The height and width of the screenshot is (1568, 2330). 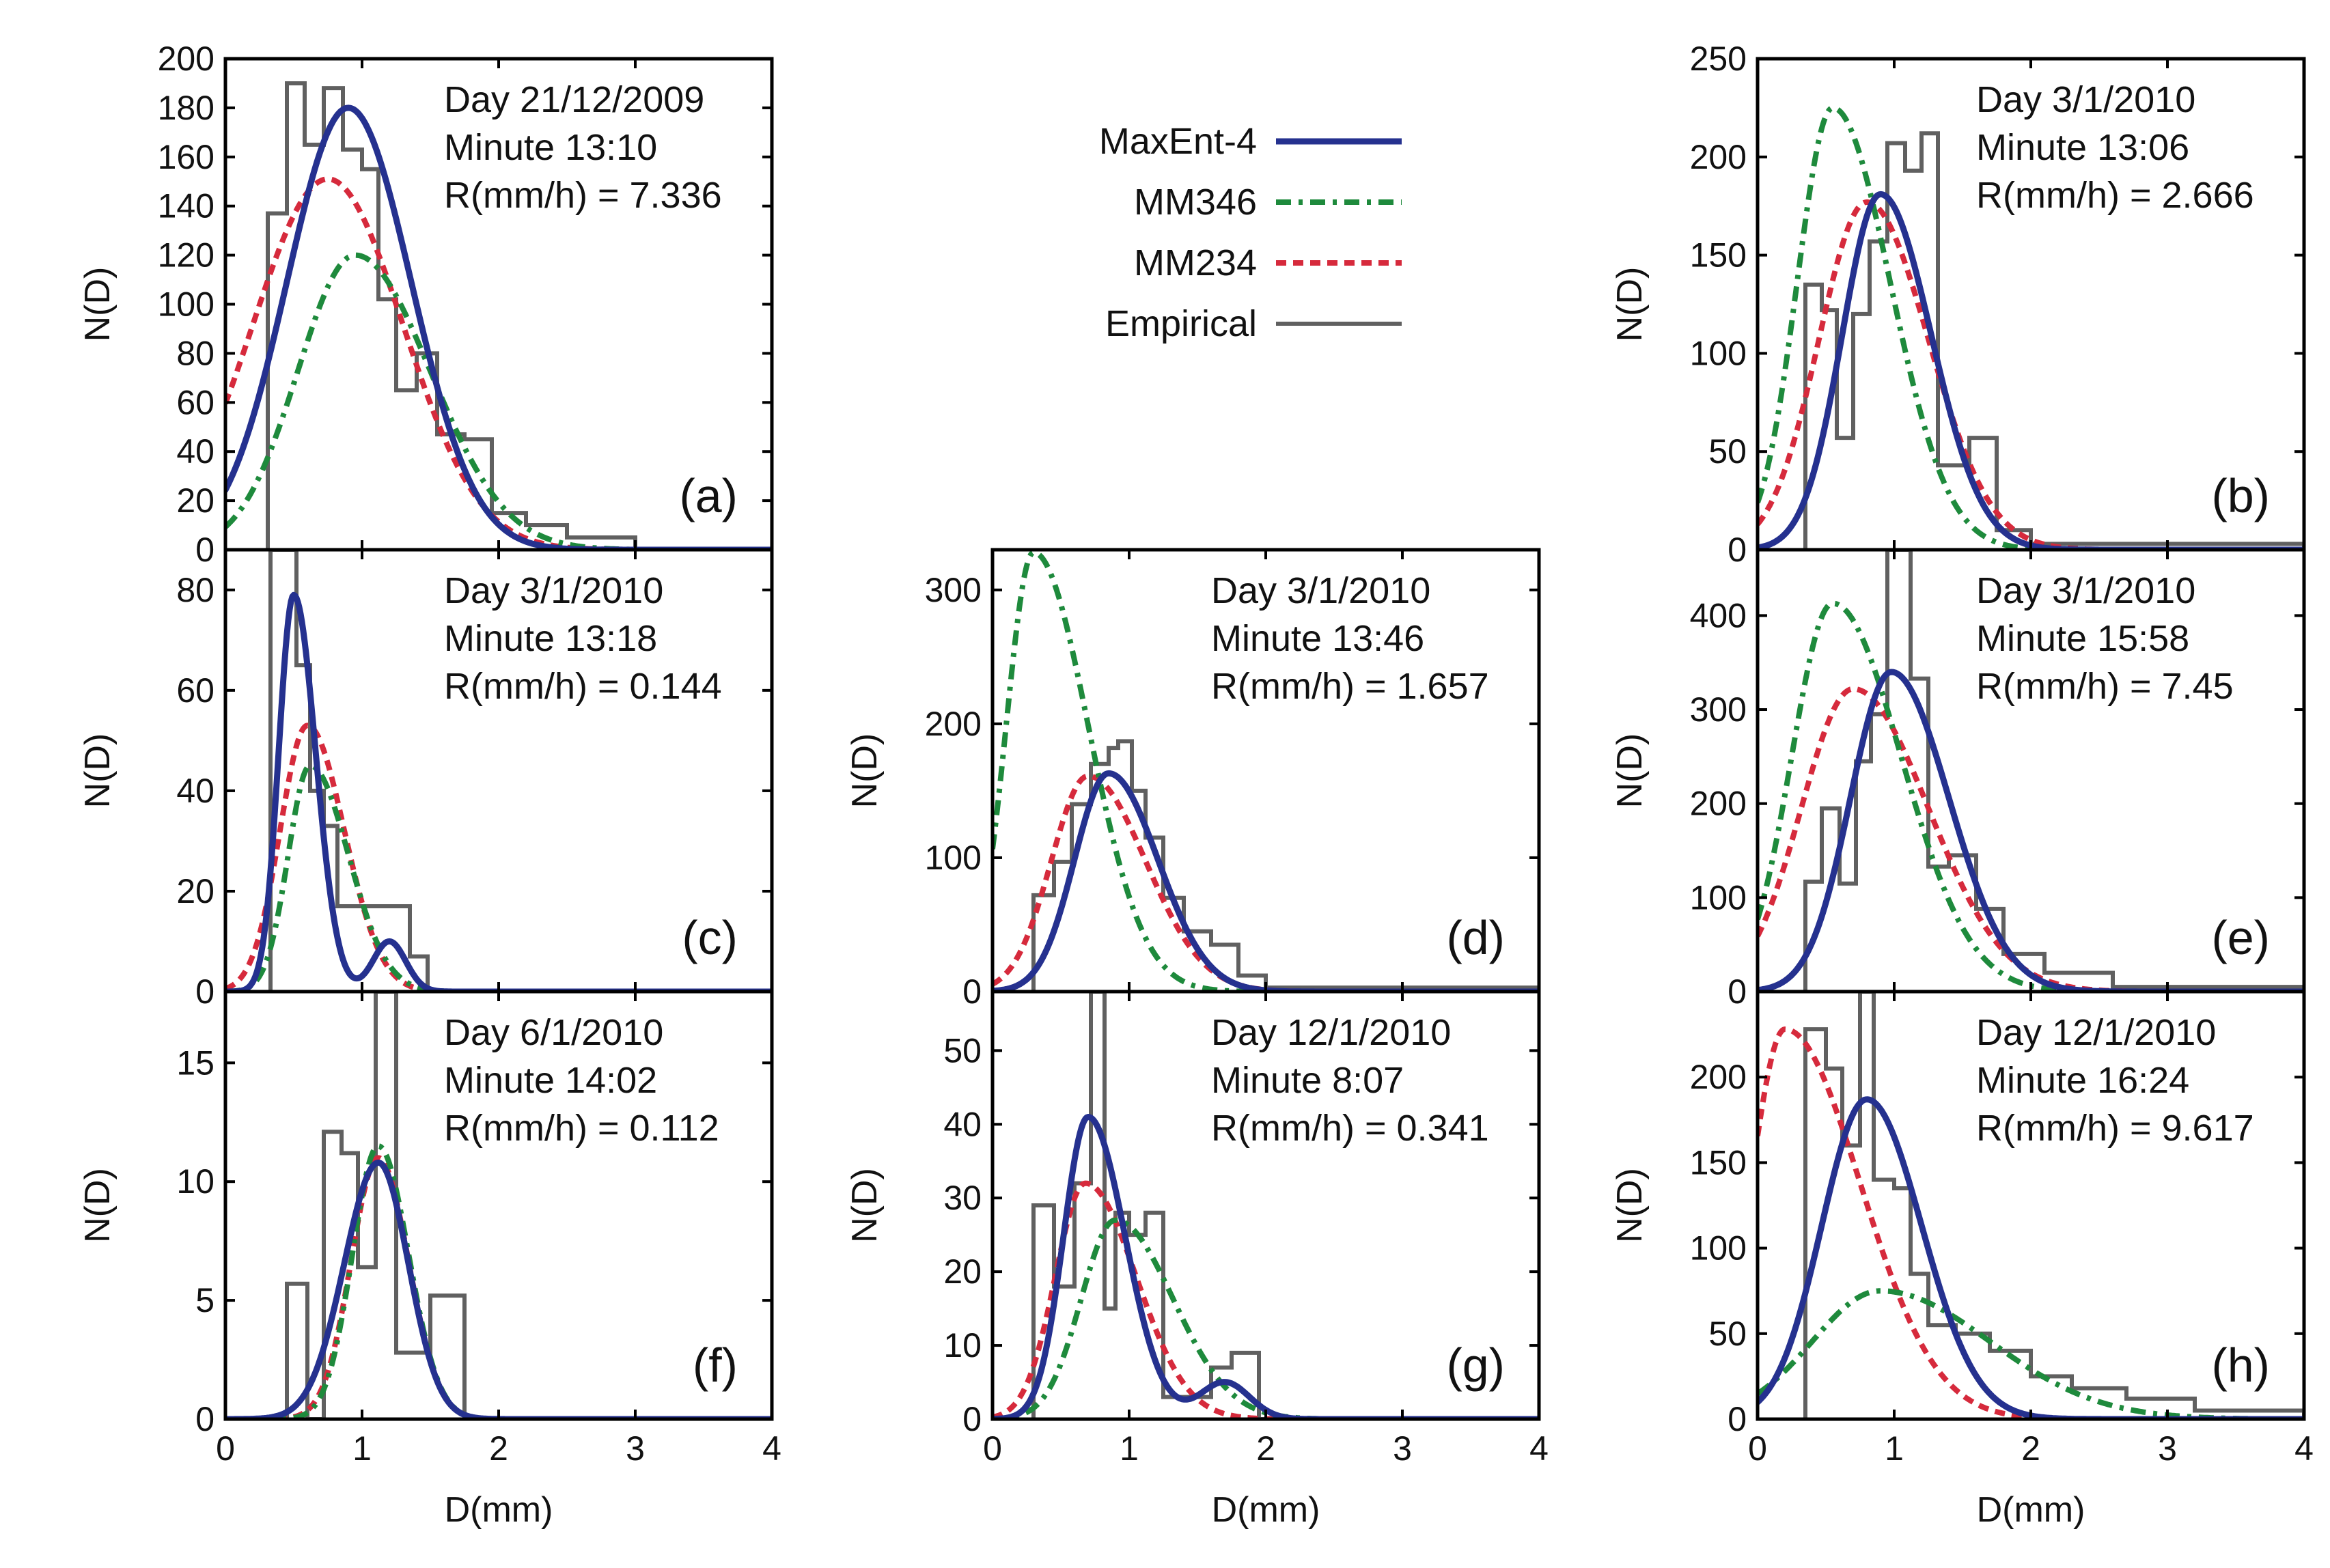 What do you see at coordinates (554, 1032) in the screenshot?
I see `annotation-line-f: Day 6/1/2010` at bounding box center [554, 1032].